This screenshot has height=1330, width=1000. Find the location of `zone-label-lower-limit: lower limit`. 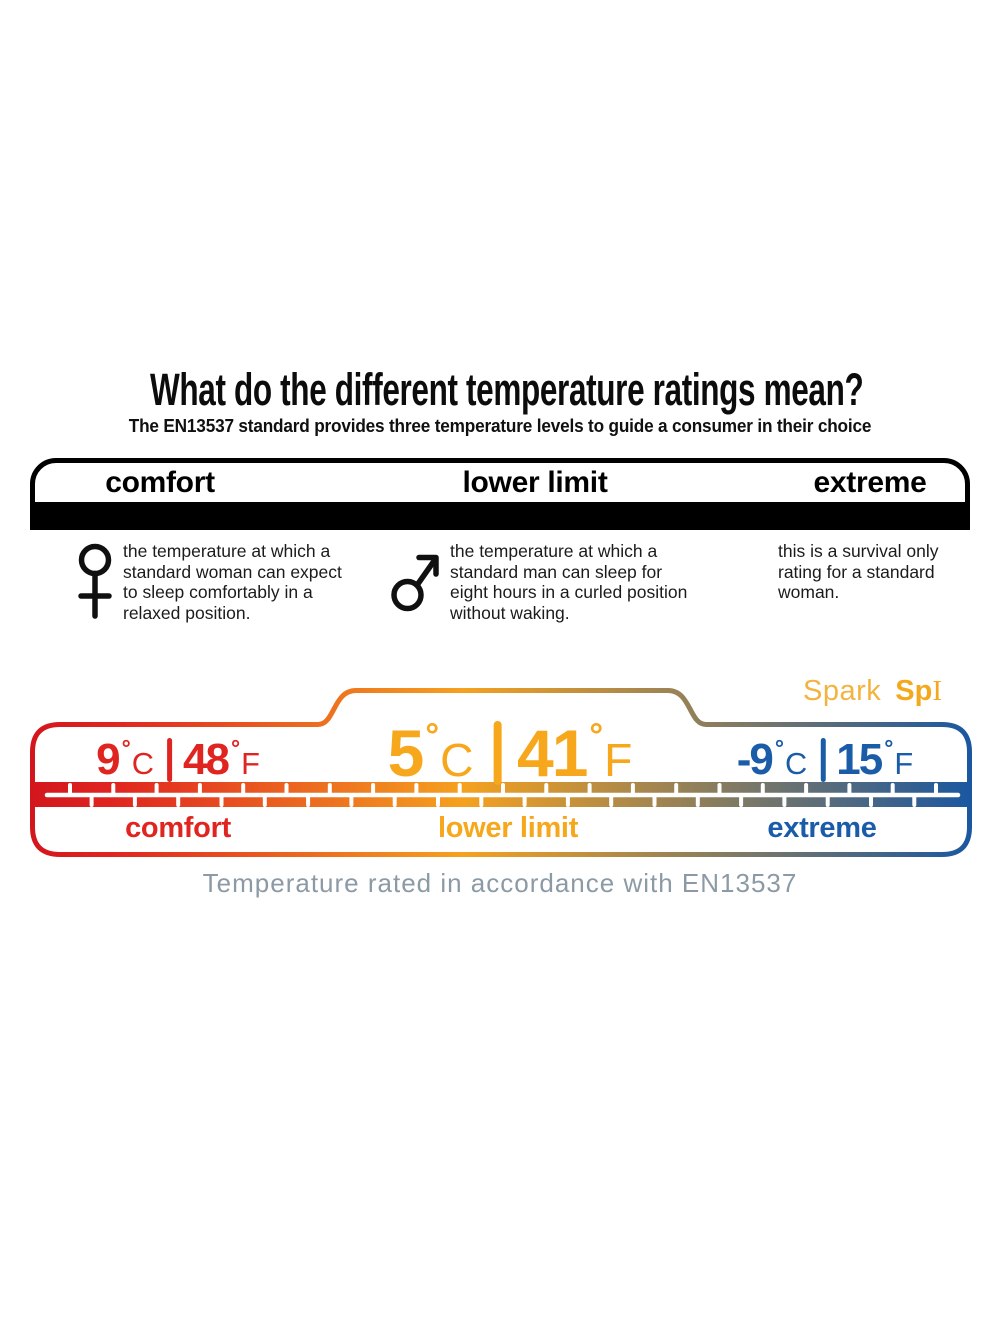

zone-label-lower-limit: lower limit is located at coordinates (508, 828).